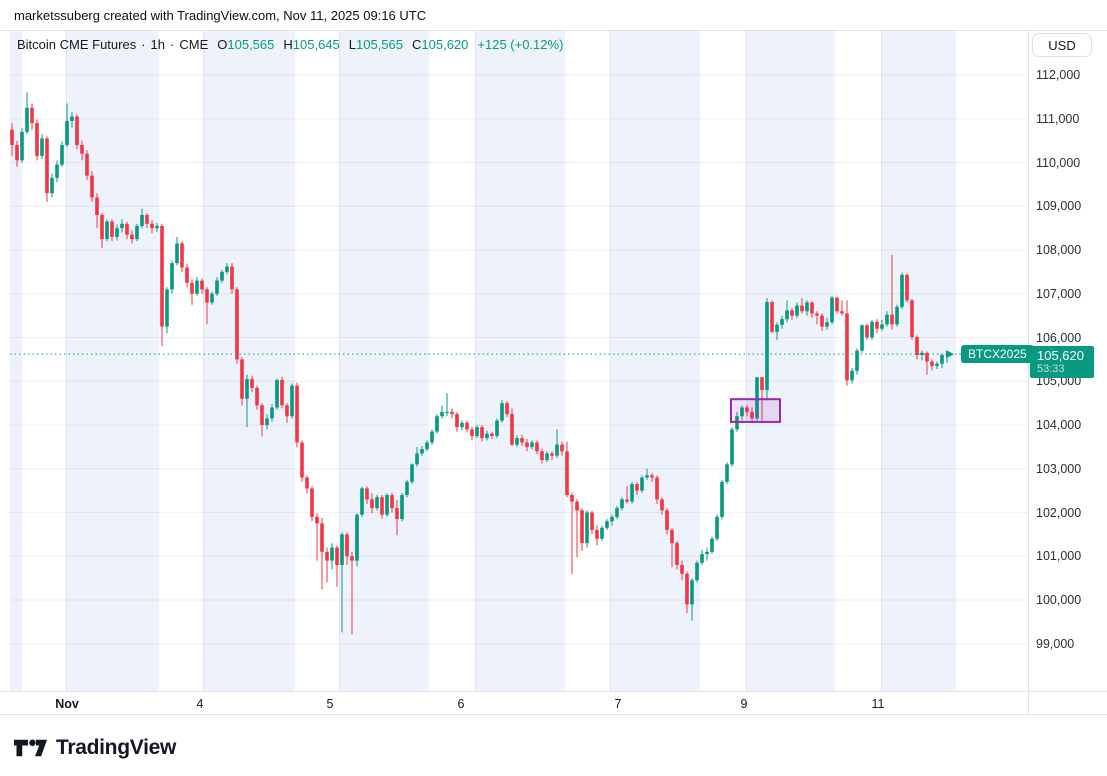  Describe the element at coordinates (1058, 118) in the screenshot. I see `price-axis-label: 111,000` at that location.